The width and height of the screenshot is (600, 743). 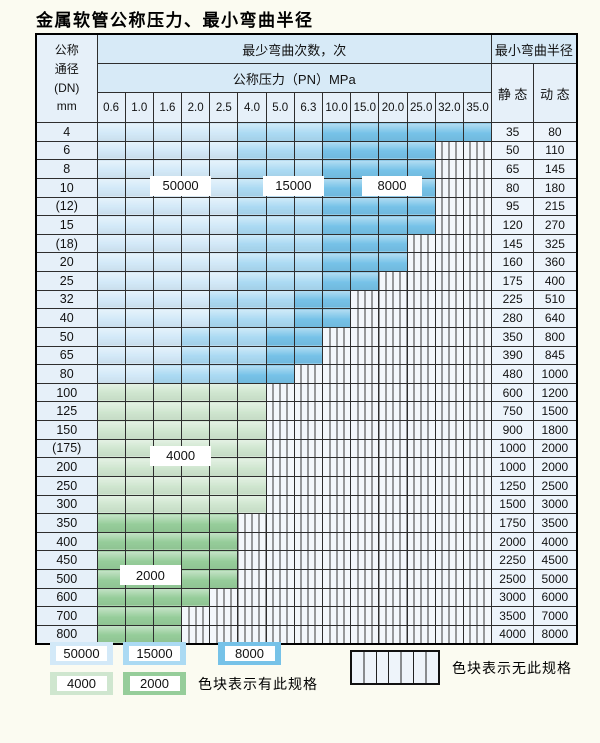 I want to click on cell-static-radius: 350, so click(x=513, y=336).